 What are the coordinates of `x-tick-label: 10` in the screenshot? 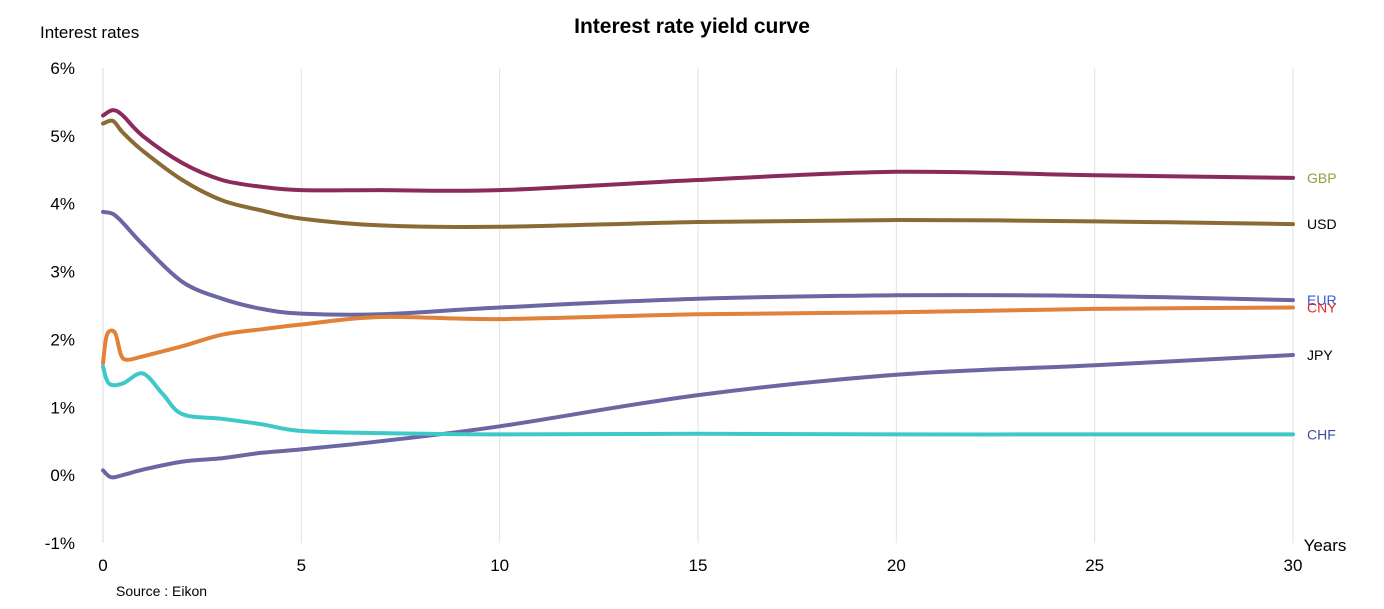 It's located at (499, 565).